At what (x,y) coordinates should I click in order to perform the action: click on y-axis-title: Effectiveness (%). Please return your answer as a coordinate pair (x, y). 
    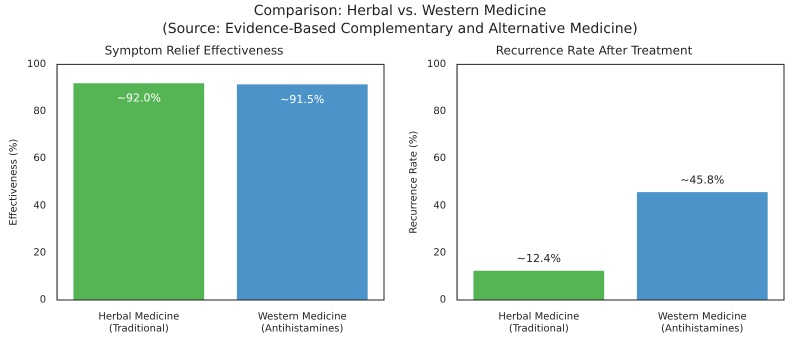
    Looking at the image, I should click on (14, 182).